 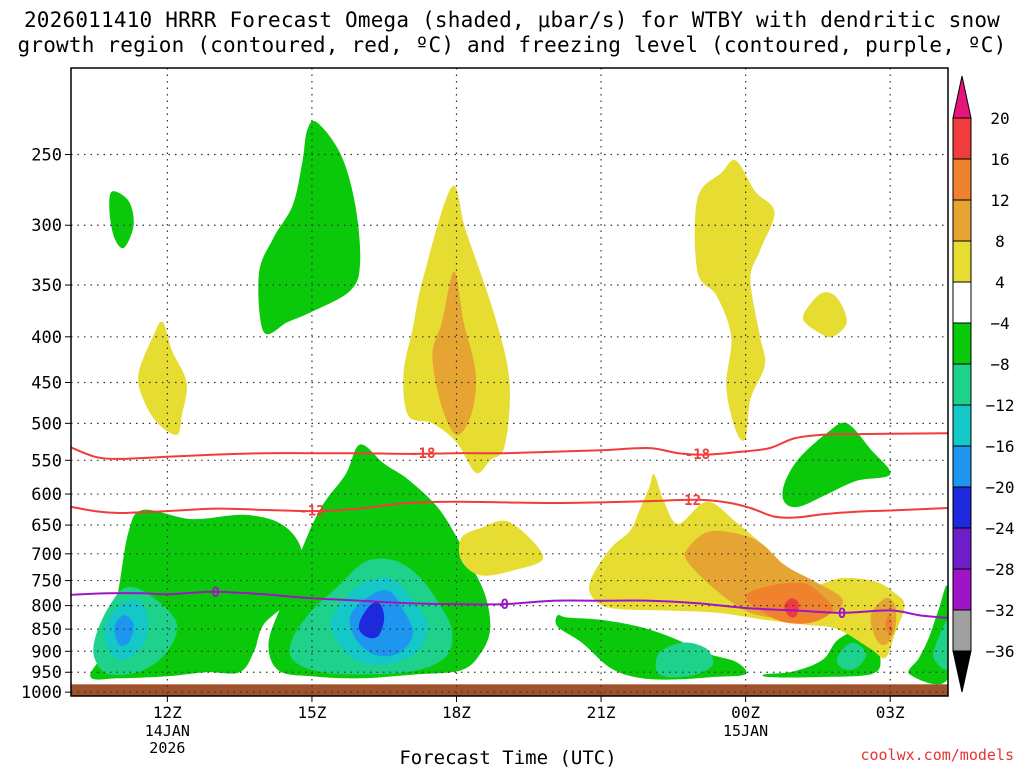 What do you see at coordinates (692, 501) in the screenshot?
I see `dgz-contour-label-3: 12` at bounding box center [692, 501].